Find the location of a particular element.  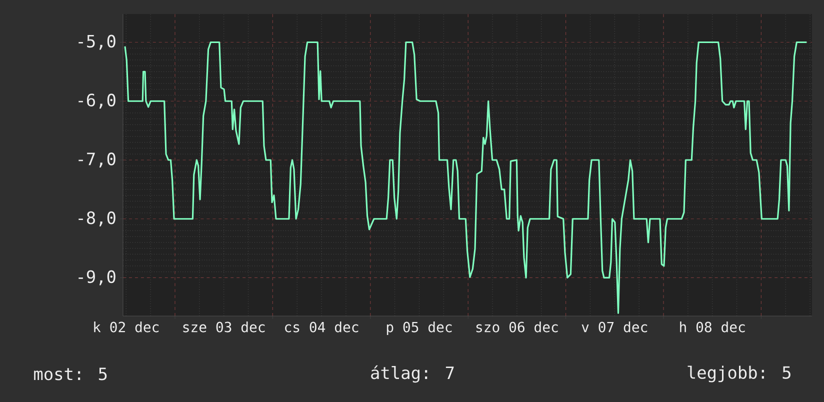

y-tick-label: -7,0 is located at coordinates (97, 160).